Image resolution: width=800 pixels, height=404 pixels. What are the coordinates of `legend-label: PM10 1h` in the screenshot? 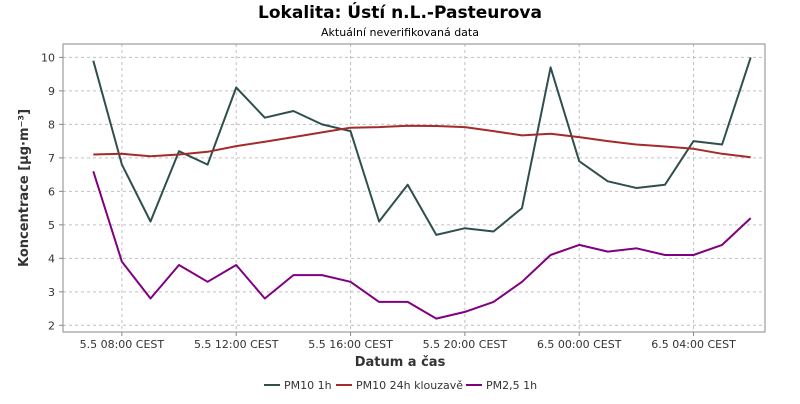 It's located at (308, 385).